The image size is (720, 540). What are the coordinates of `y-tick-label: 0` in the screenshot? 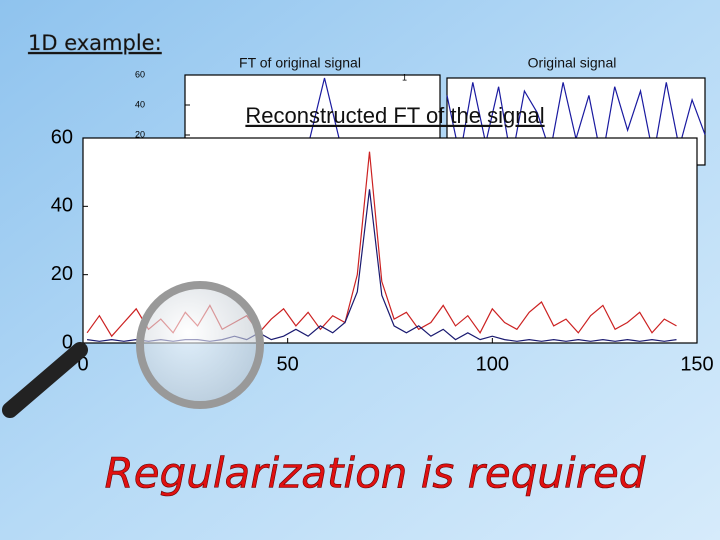 It's located at (67, 342).